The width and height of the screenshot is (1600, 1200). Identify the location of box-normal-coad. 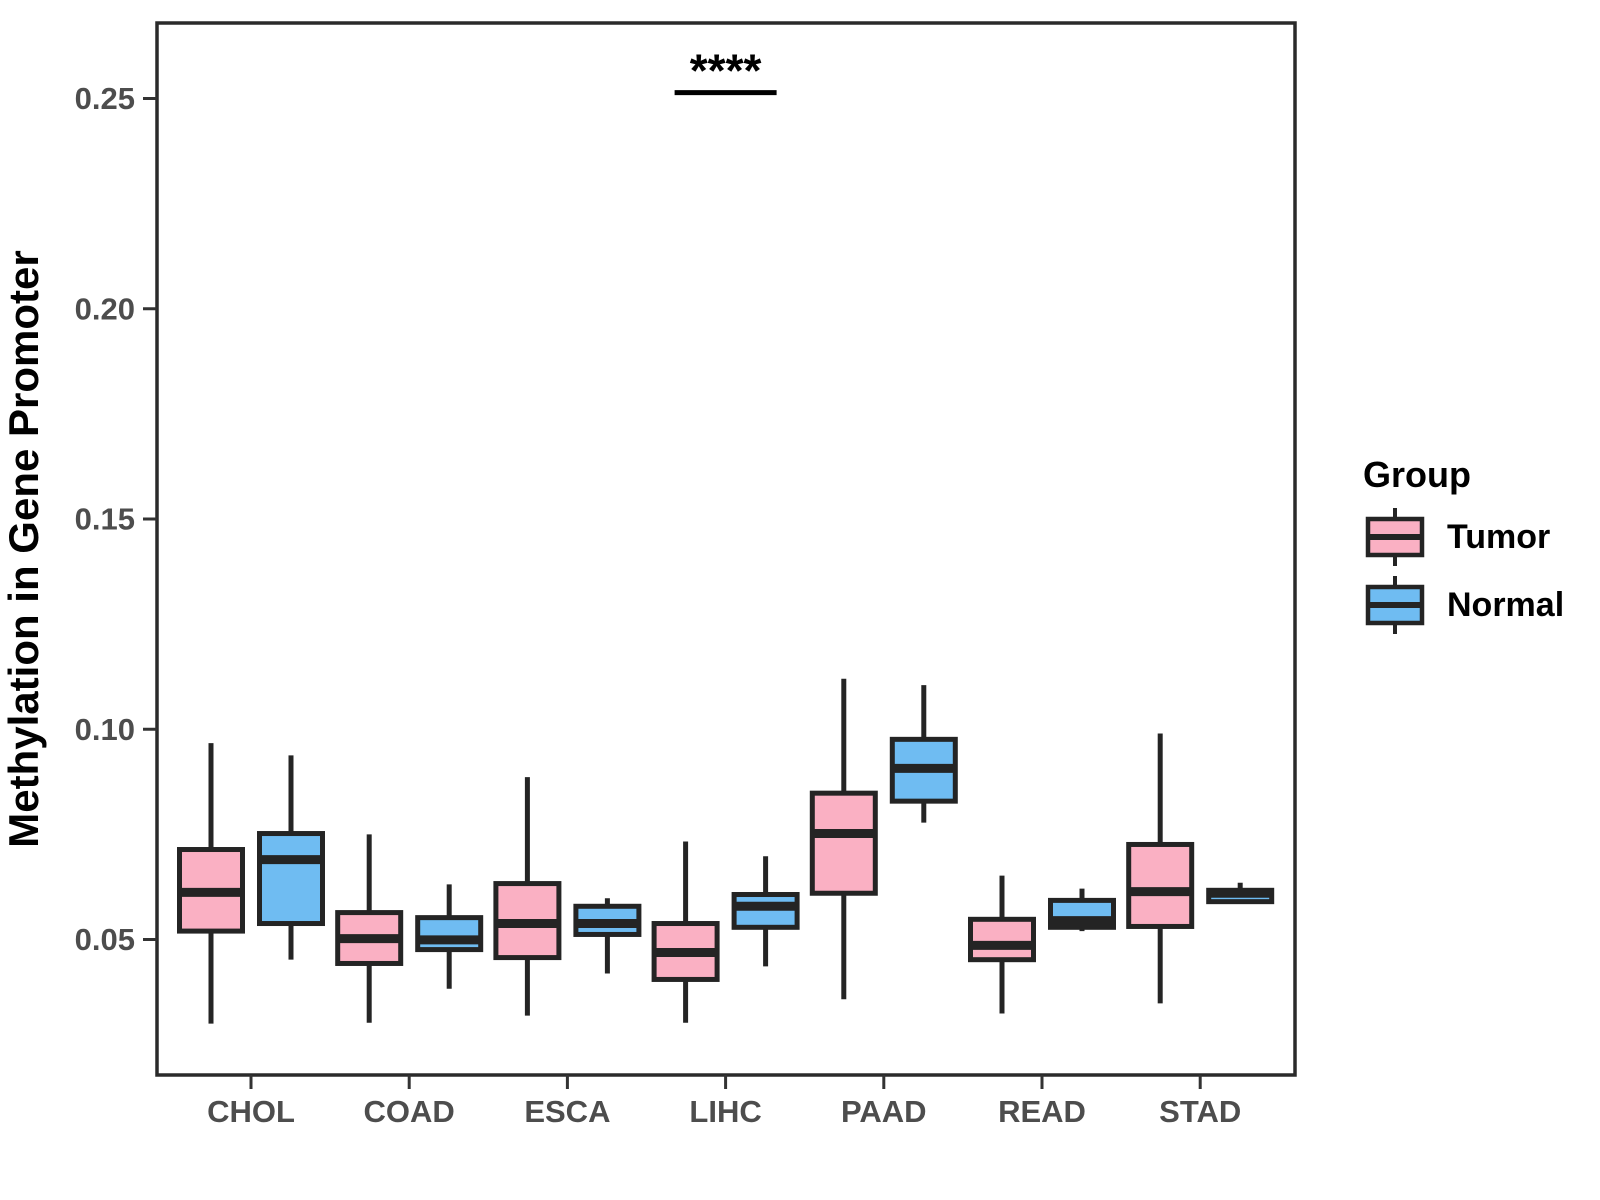
(449, 934).